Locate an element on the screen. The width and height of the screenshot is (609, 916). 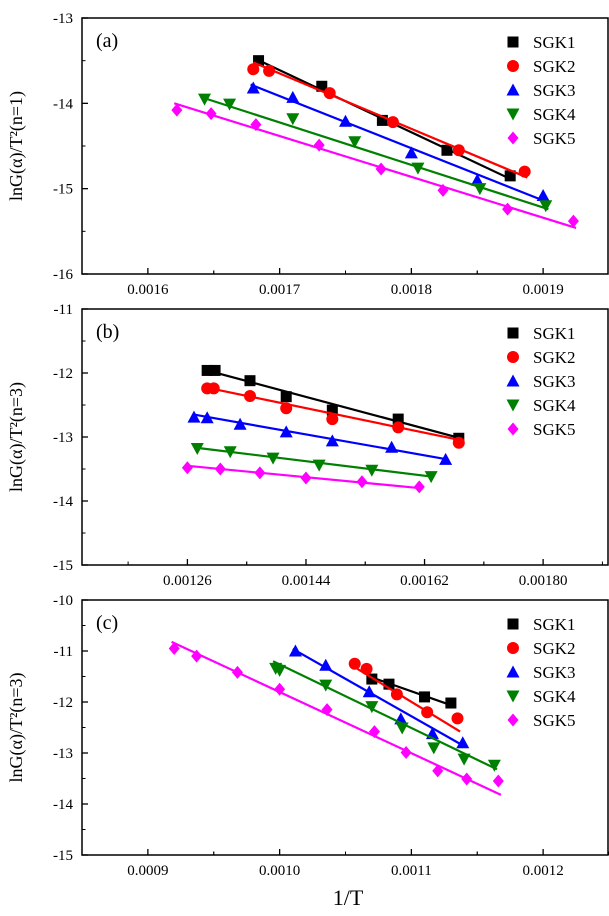
x-tick-label: 0.00180 is located at coordinates (543, 581).